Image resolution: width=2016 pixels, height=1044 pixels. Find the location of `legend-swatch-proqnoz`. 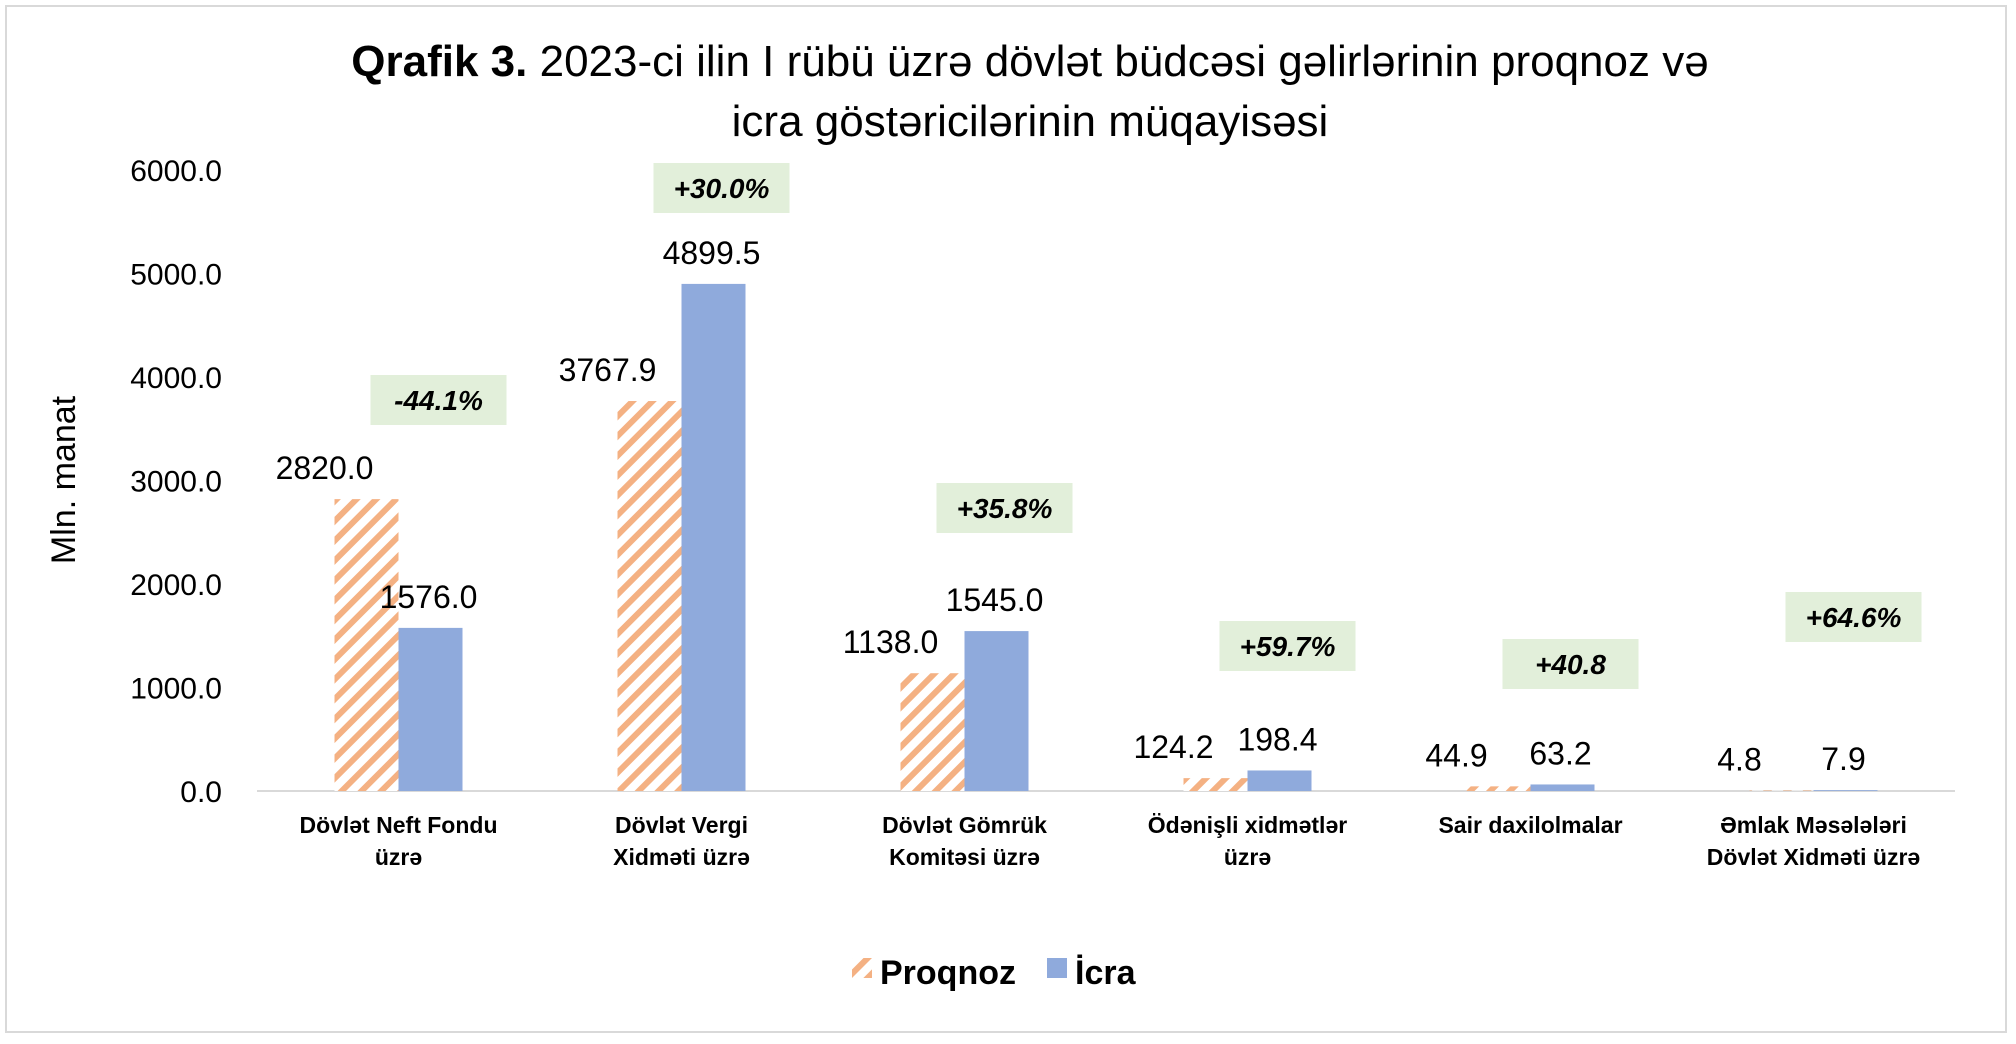

legend-swatch-proqnoz is located at coordinates (862, 968).